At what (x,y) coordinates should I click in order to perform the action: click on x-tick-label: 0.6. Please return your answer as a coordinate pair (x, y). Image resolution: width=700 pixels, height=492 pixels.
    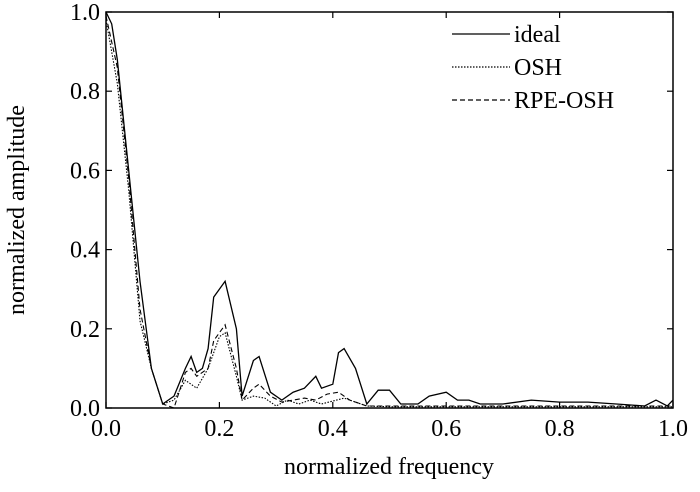
    Looking at the image, I should click on (446, 429).